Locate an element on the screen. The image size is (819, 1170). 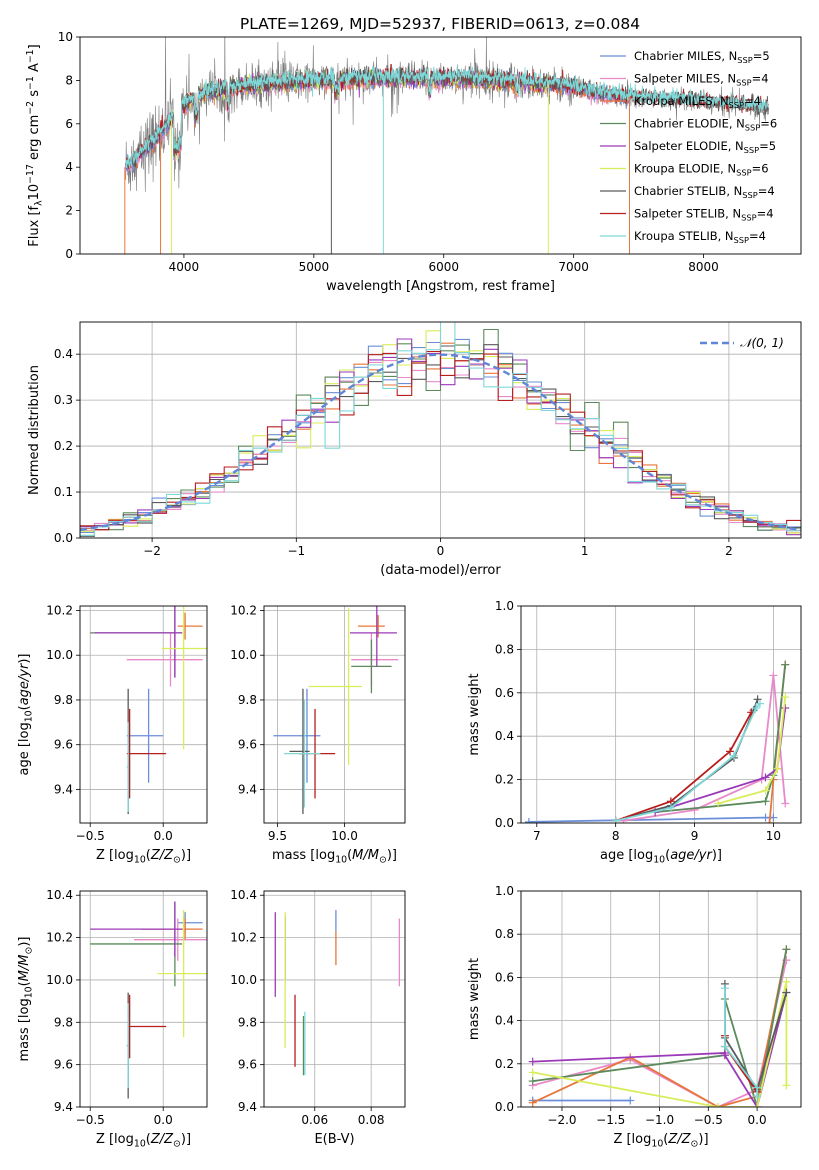
x-tick-label: −1.0 is located at coordinates (659, 1120).